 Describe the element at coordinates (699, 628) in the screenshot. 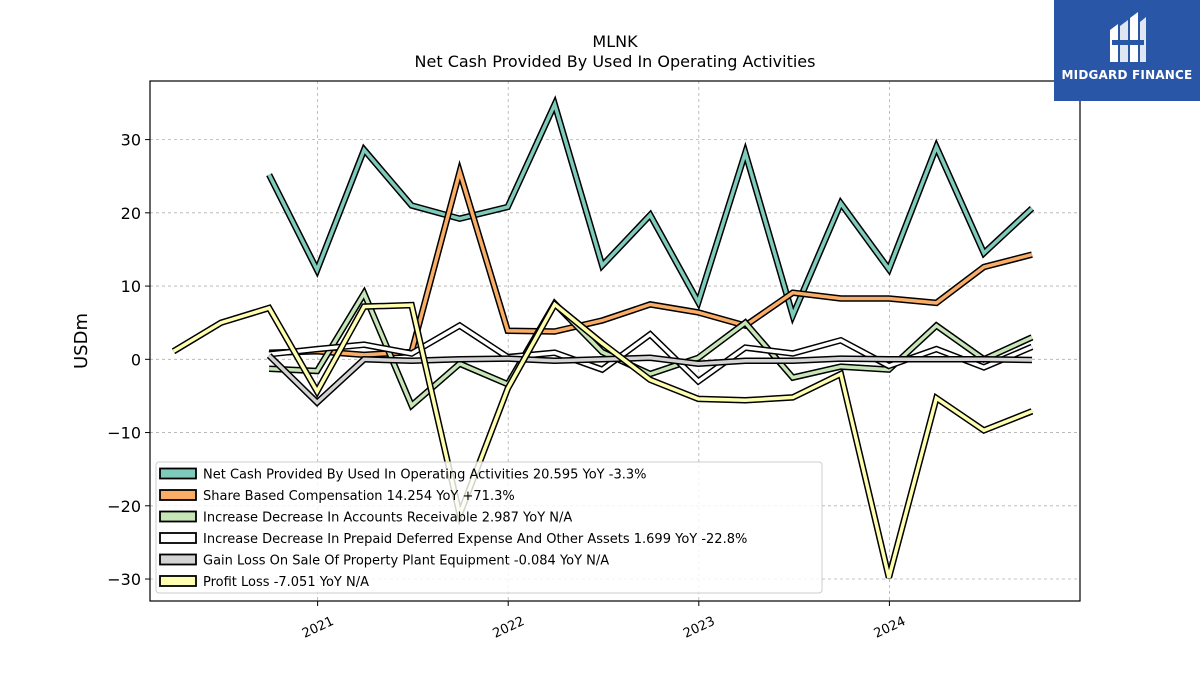

I see `x-tick-label: 2023` at that location.